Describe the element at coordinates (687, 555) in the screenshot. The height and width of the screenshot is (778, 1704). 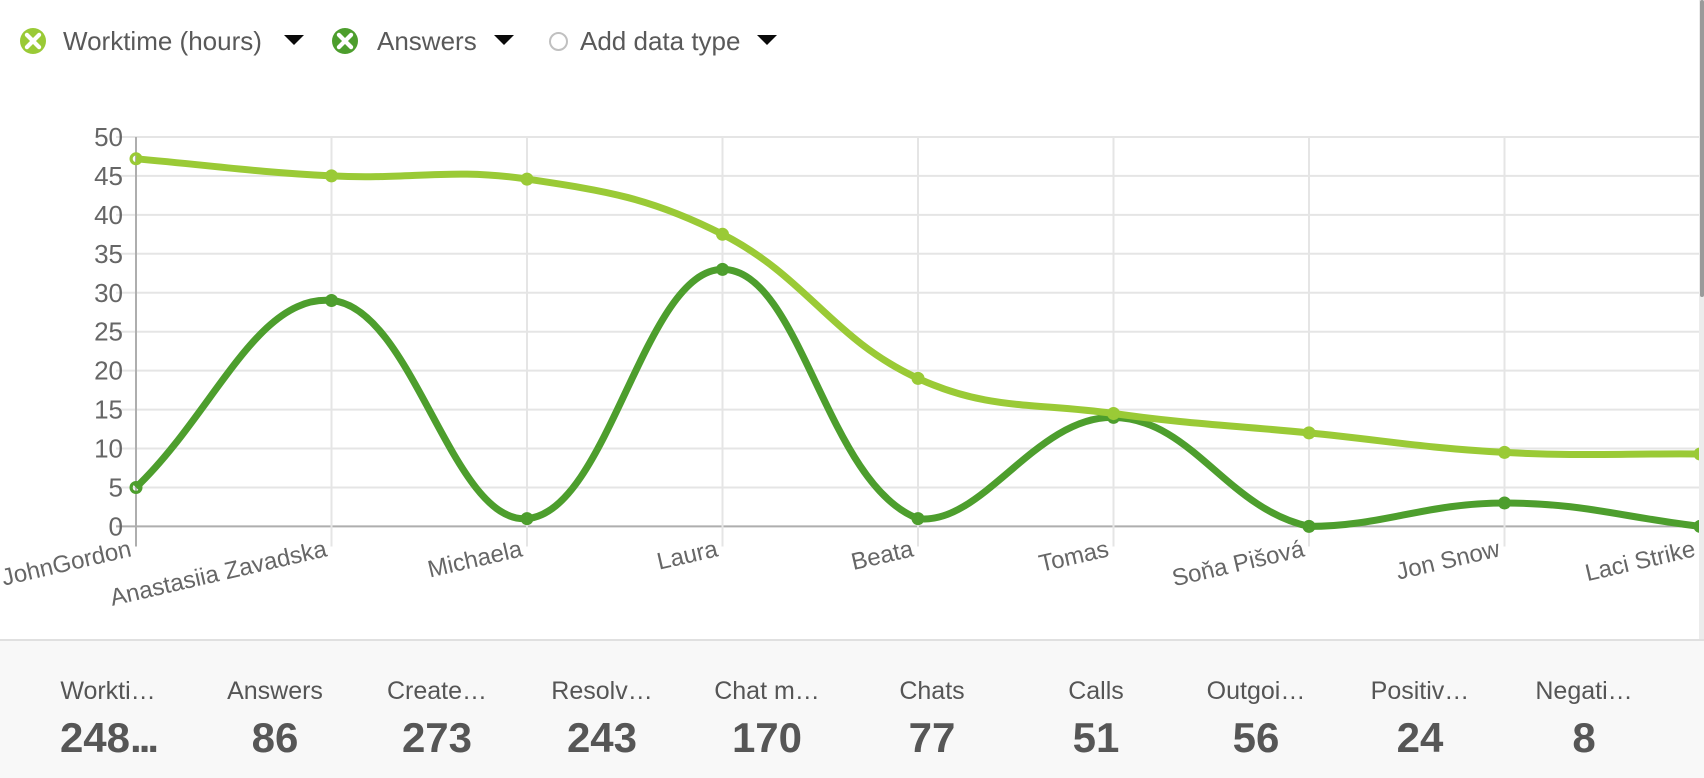
I see `svg-text: Laura` at that location.